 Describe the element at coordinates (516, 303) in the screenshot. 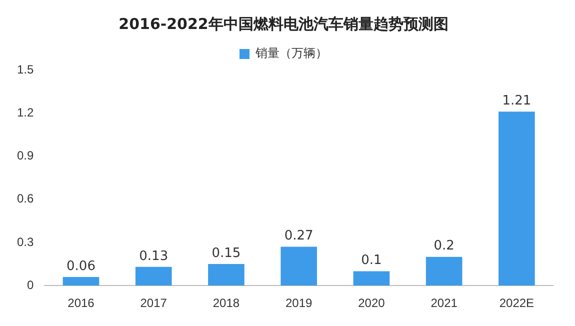

I see `x-tick-label: 2022E` at that location.